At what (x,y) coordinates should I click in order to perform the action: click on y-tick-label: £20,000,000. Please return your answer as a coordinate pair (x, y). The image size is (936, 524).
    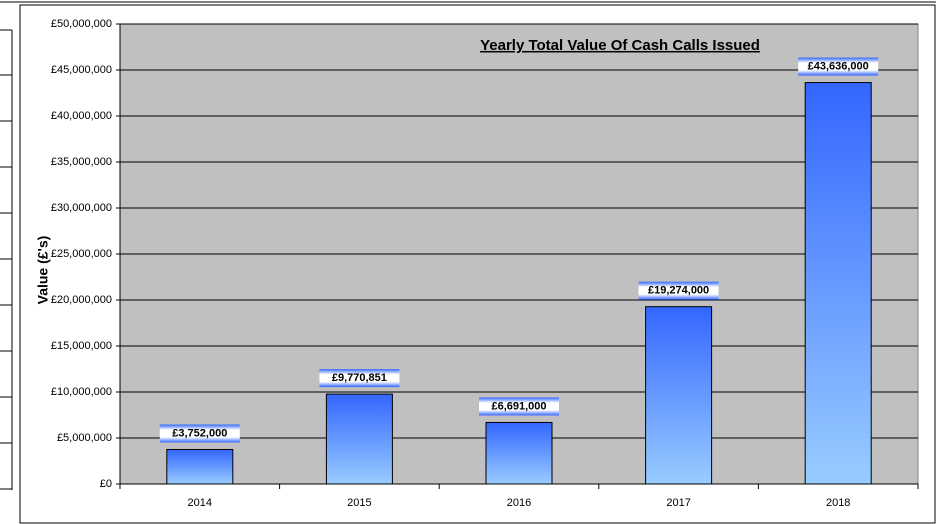
    Looking at the image, I should click on (81, 300).